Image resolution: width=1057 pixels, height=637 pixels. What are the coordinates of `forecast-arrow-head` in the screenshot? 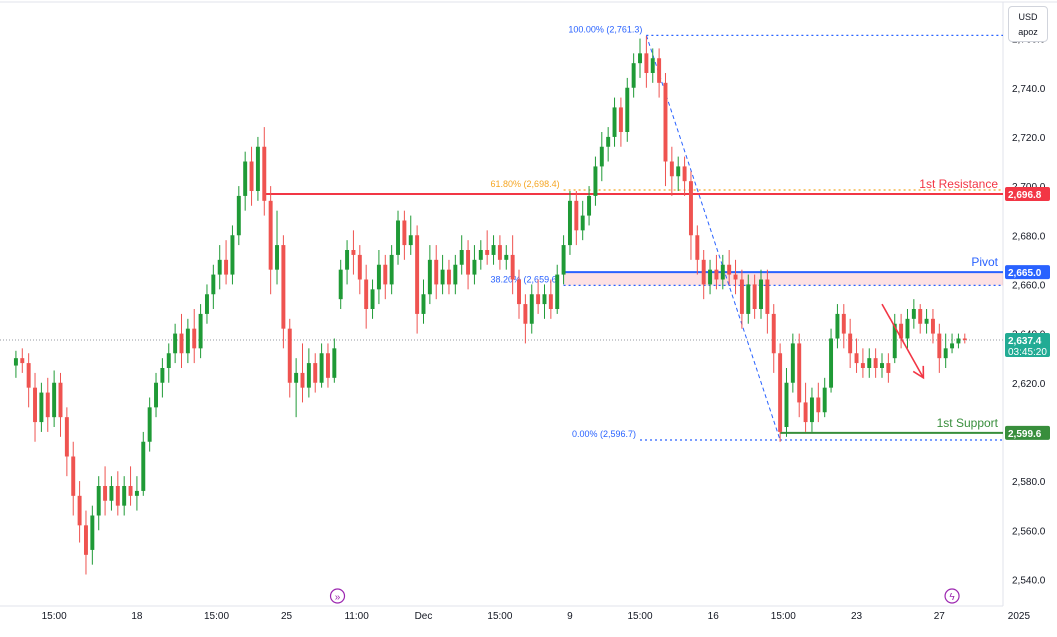 It's located at (918, 372).